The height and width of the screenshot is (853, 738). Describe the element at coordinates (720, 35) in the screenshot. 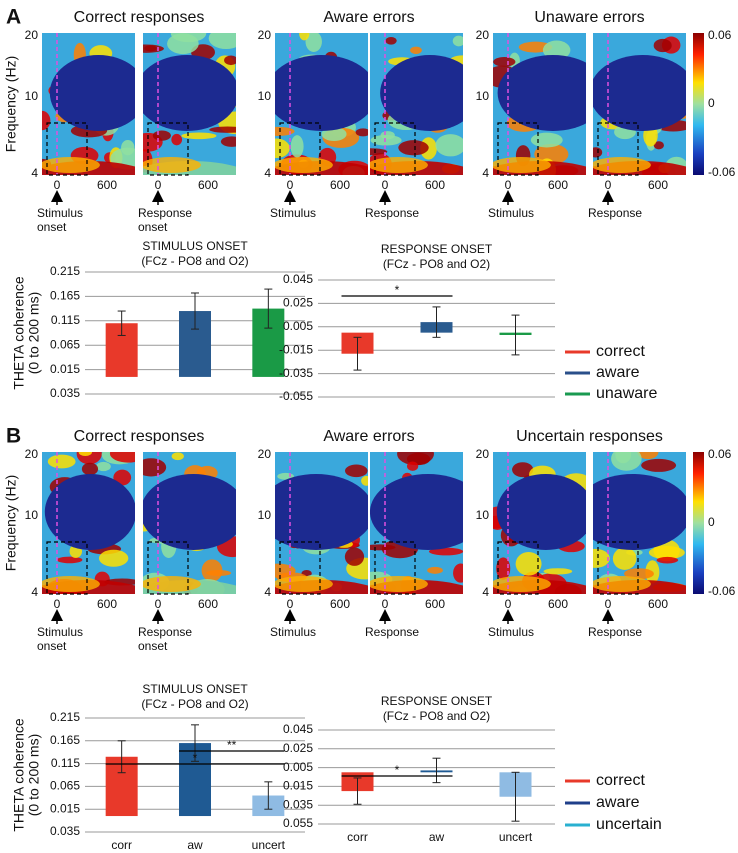

I see `colorbar-tick-label: 0.06` at that location.